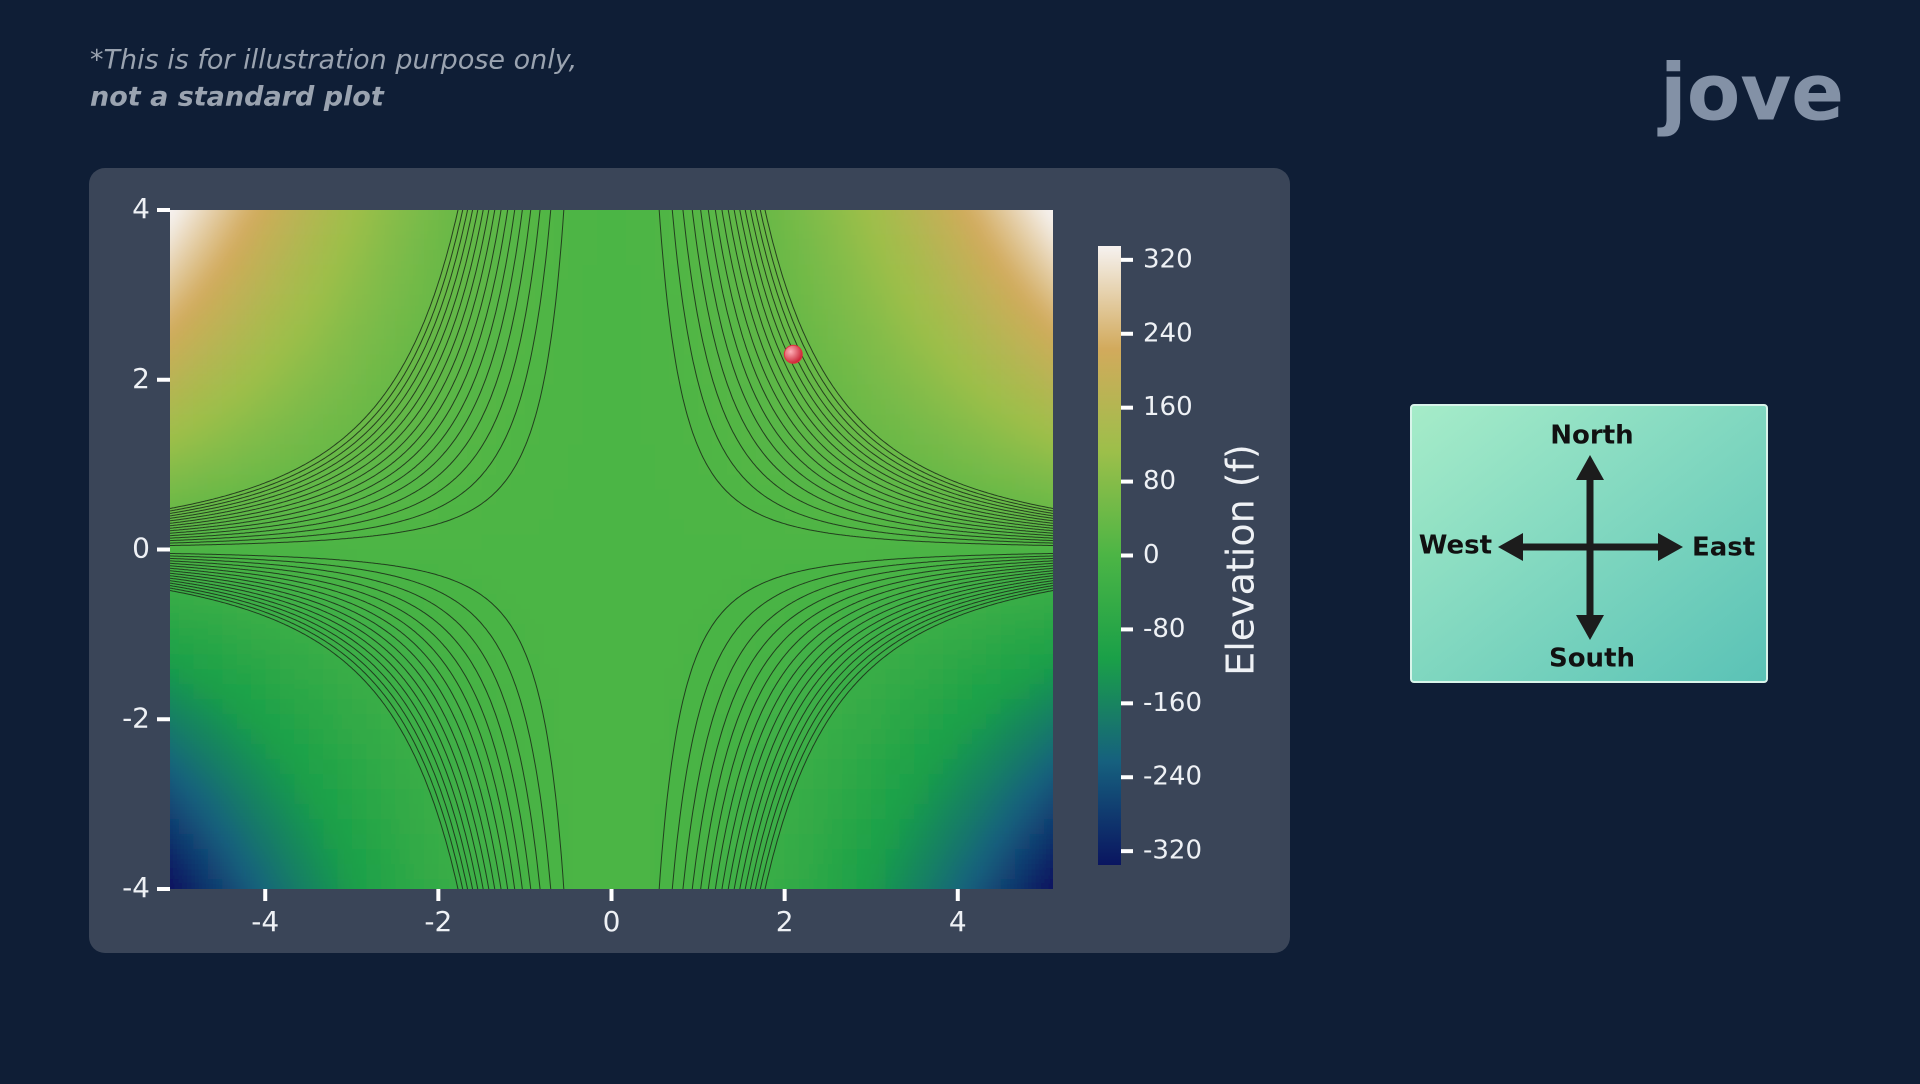 This screenshot has height=1084, width=1920. Describe the element at coordinates (1109, 555) in the screenshot. I see `colorbar` at that location.